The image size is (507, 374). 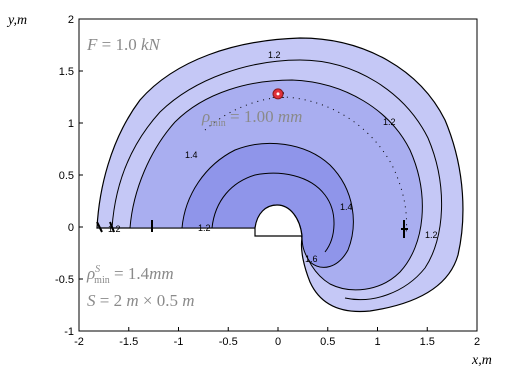 What do you see at coordinates (71, 228) in the screenshot?
I see `y-tick-label: 0` at bounding box center [71, 228].